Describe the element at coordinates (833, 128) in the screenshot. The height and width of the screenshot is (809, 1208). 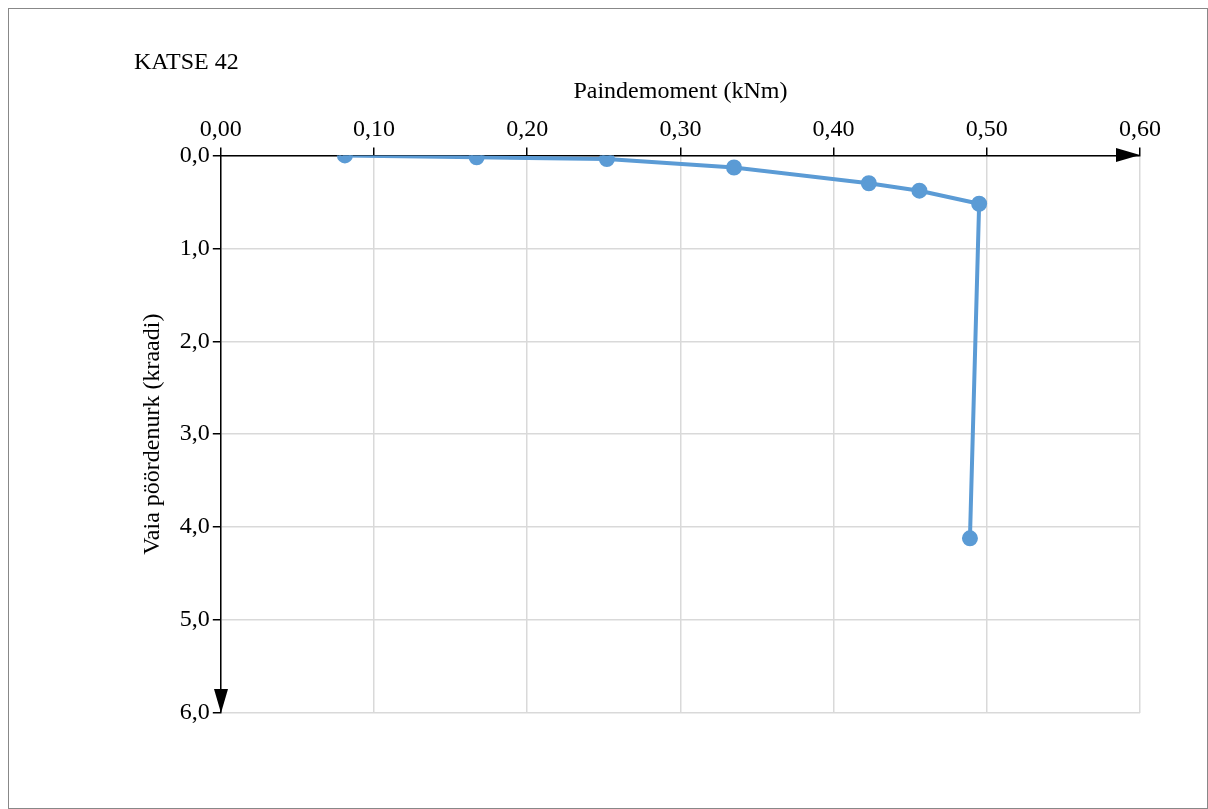
I see `x-tick-label: 0,40` at that location.